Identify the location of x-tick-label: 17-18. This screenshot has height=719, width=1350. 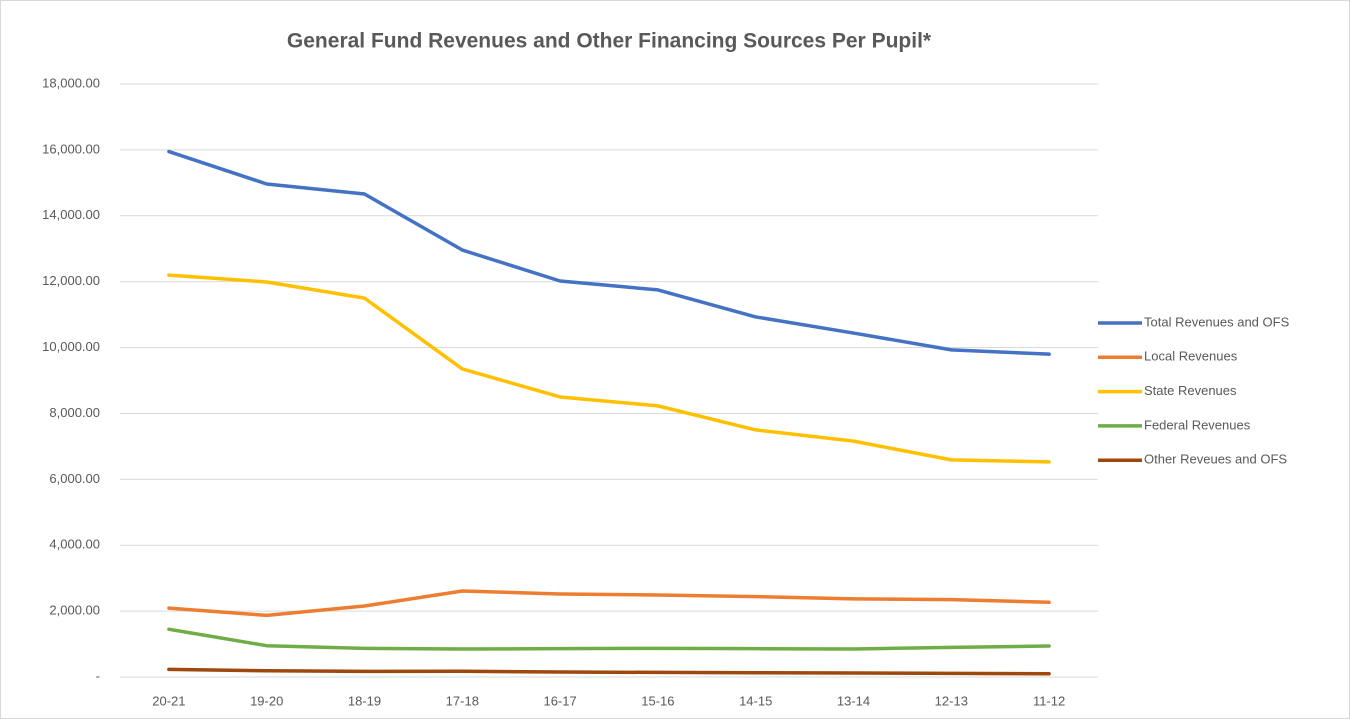
(462, 700).